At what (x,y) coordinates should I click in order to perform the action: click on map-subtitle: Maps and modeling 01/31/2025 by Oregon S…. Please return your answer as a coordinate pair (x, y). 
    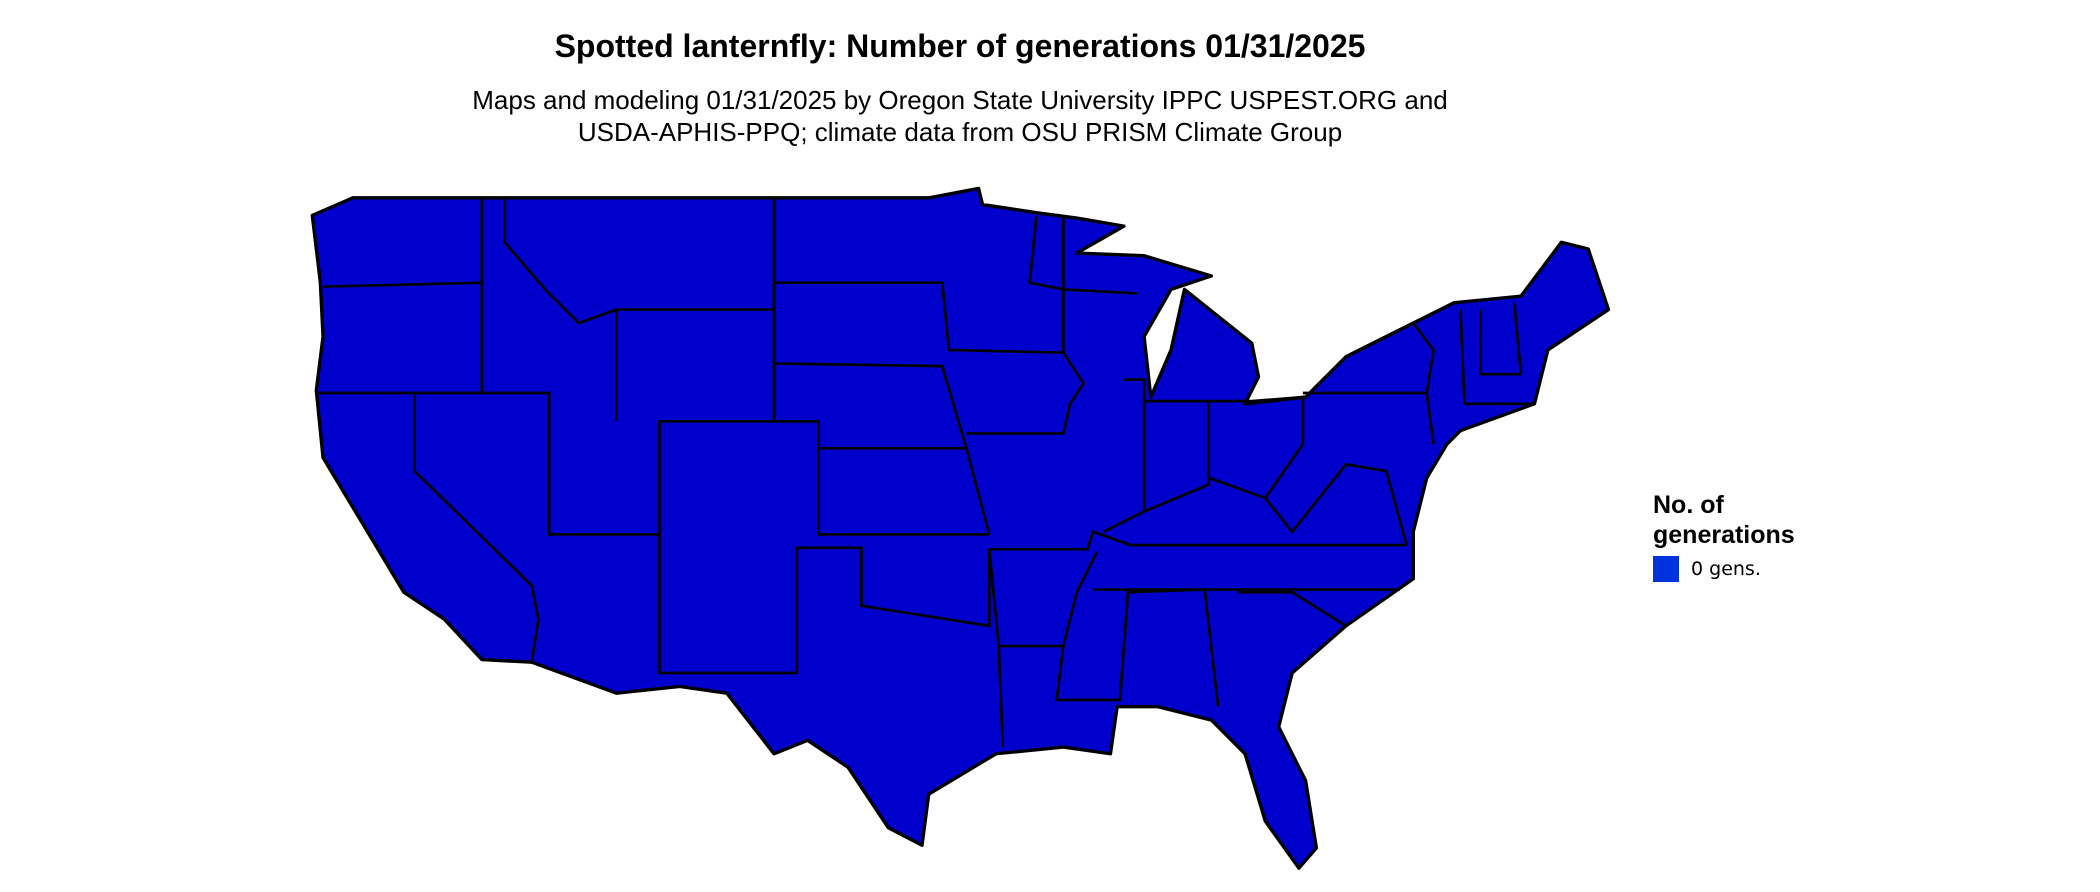
    Looking at the image, I should click on (960, 116).